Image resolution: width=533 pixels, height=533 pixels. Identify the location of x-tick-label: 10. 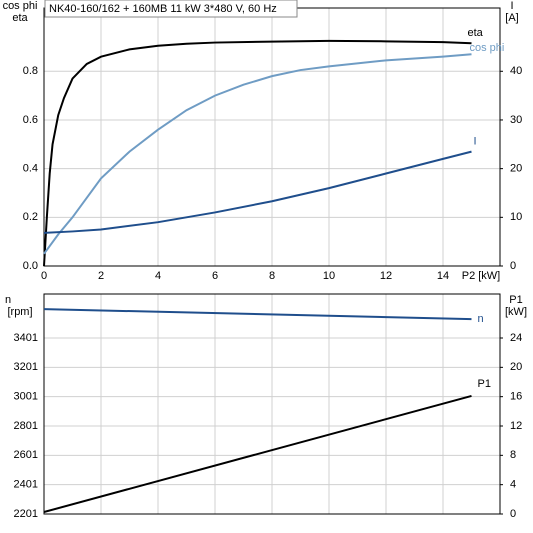
(329, 276).